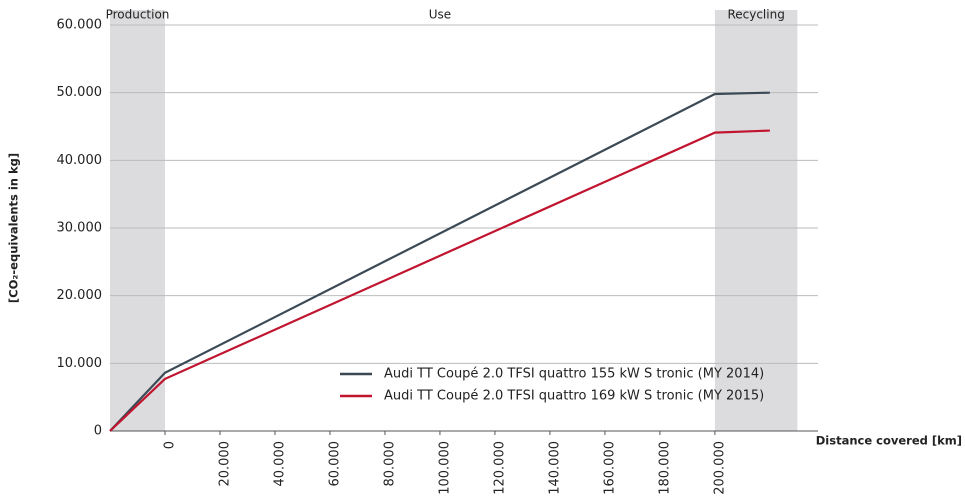  I want to click on y-tick-label: 50.000, so click(80, 92).